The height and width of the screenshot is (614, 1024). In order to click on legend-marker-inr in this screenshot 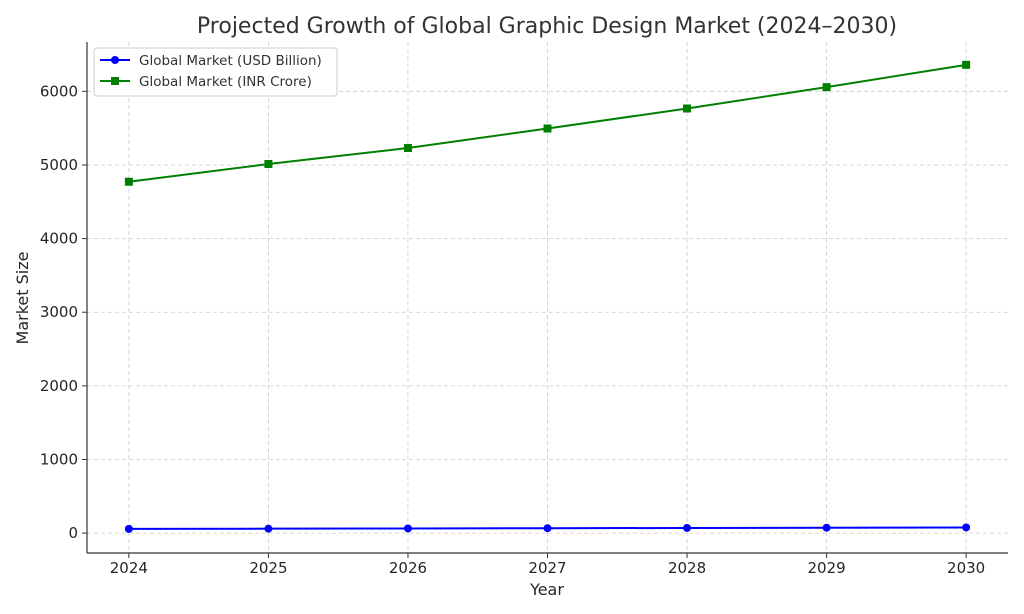, I will do `click(115, 81)`.